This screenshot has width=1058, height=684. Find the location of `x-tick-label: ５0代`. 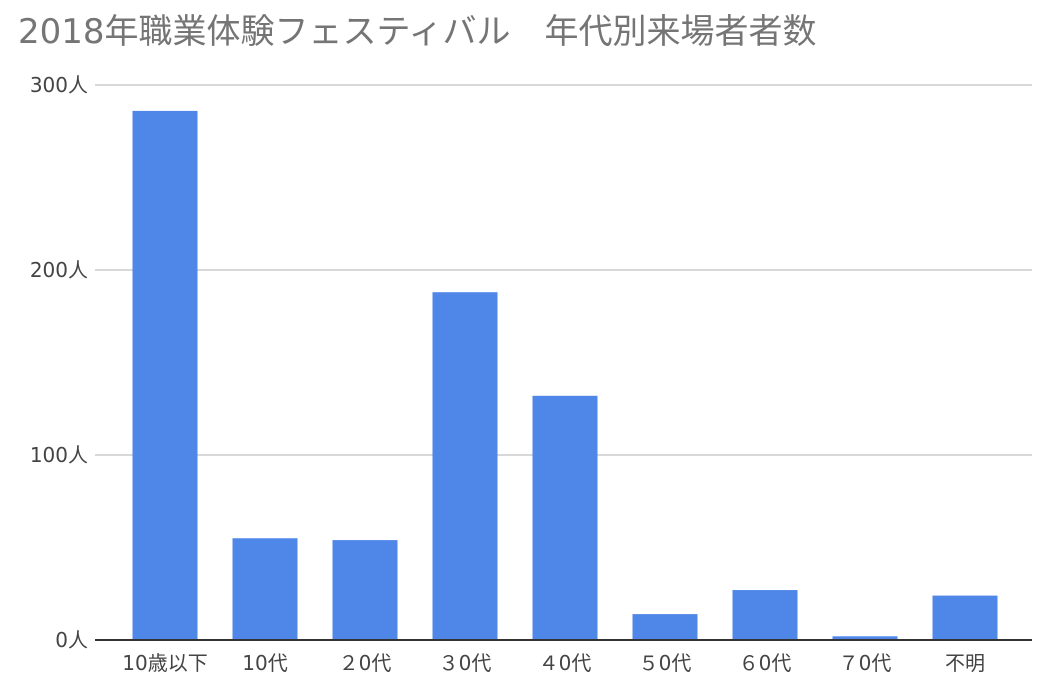

x-tick-label: ５0代 is located at coordinates (665, 663).